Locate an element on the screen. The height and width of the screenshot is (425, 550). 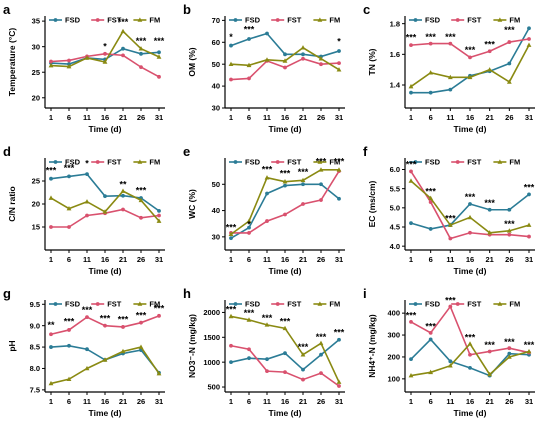
y-axis-label: NO3⁻-N (mg/kg) is located at coordinates (192, 346).